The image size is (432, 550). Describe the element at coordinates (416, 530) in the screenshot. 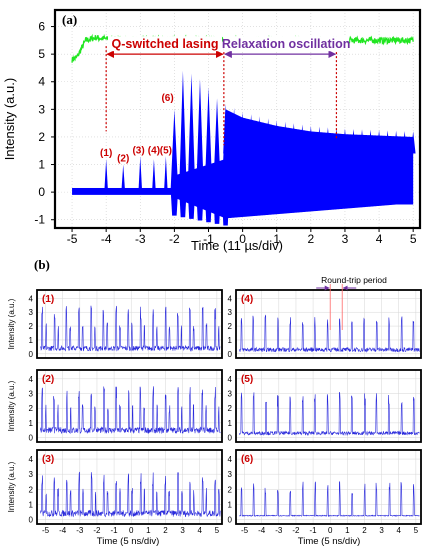

I see `x-tick-label: 5` at that location.